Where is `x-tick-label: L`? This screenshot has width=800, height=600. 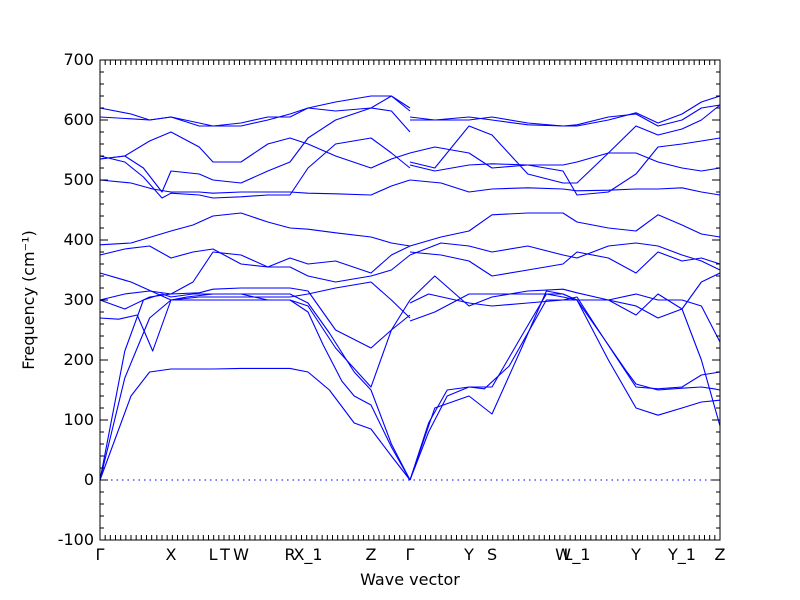 x-tick-label: L is located at coordinates (213, 554).